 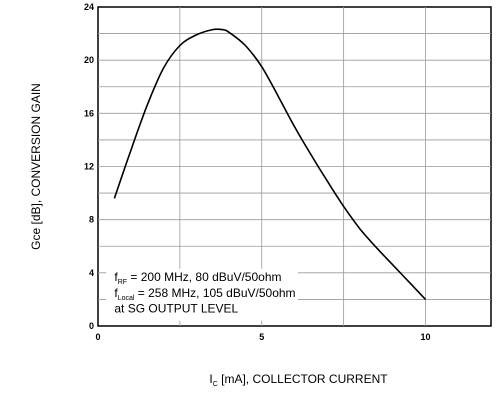 I want to click on annotation-rest: = 258 MHz, 105 dBuV/50ohm, so click(x=214, y=293).